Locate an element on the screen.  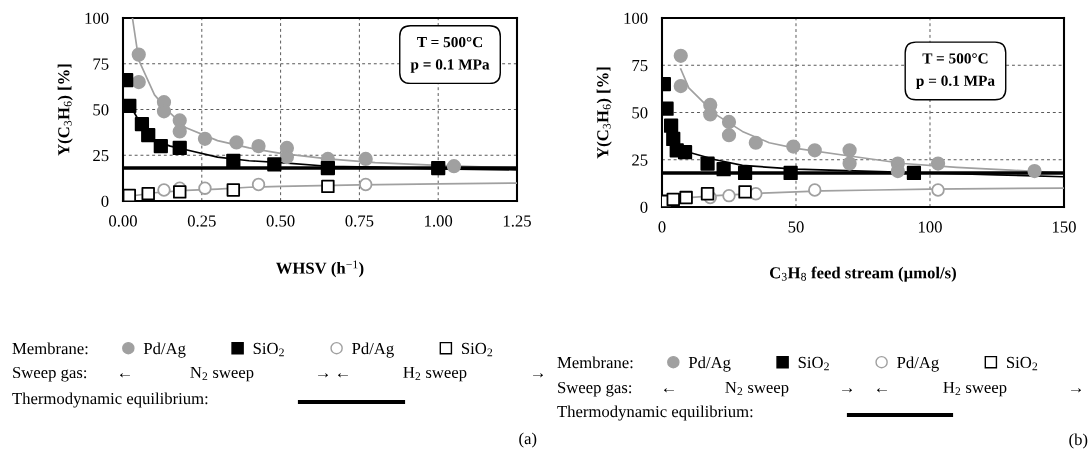
x-tick-label: 0.50 is located at coordinates (280, 221).